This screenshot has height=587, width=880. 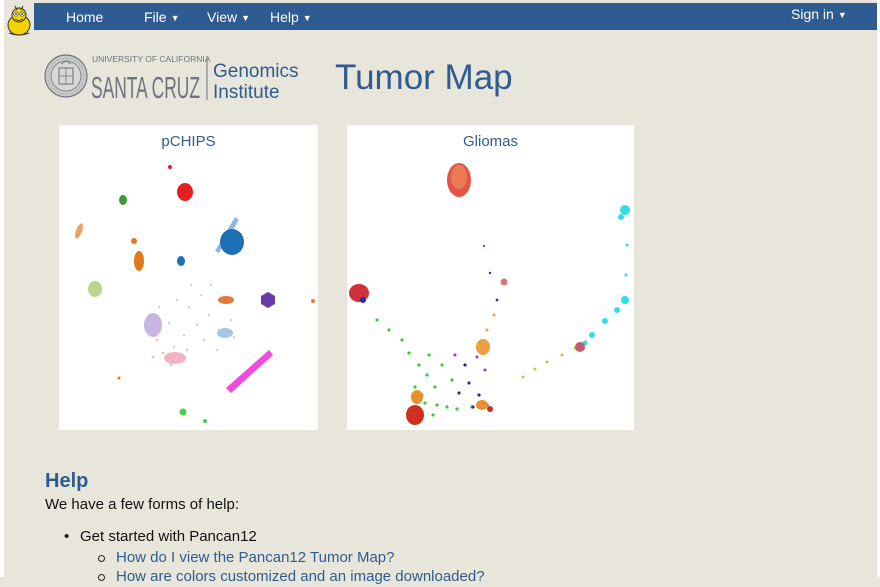 I want to click on mascot-logo-icon, so click(x=19, y=20).